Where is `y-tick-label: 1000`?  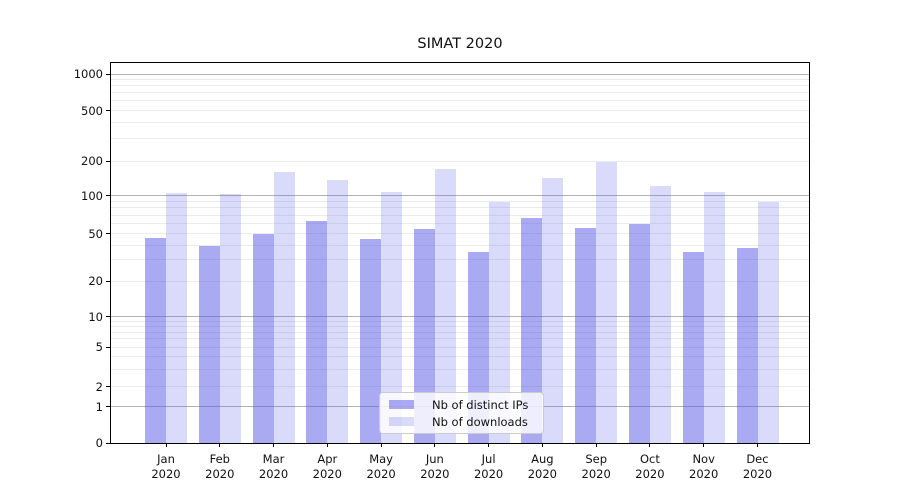 y-tick-label: 1000 is located at coordinates (88, 74).